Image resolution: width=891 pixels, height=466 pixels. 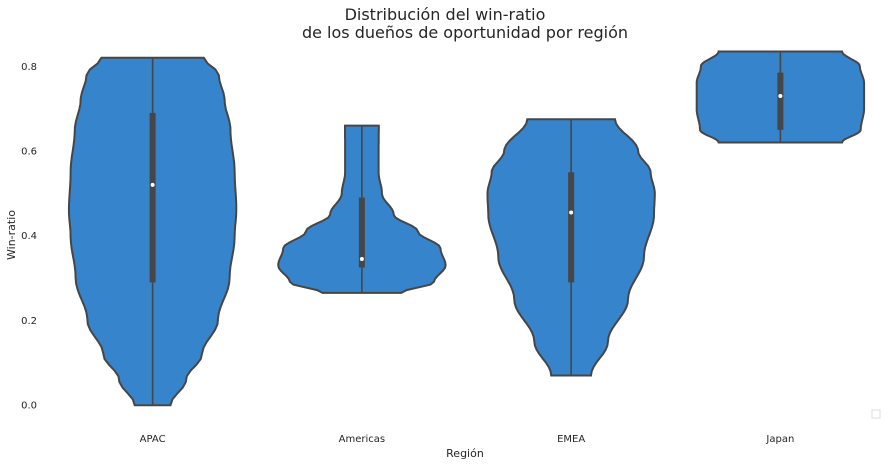 What do you see at coordinates (445, 14) in the screenshot?
I see `chart-title-line-1: Distribución del win-ratio` at bounding box center [445, 14].